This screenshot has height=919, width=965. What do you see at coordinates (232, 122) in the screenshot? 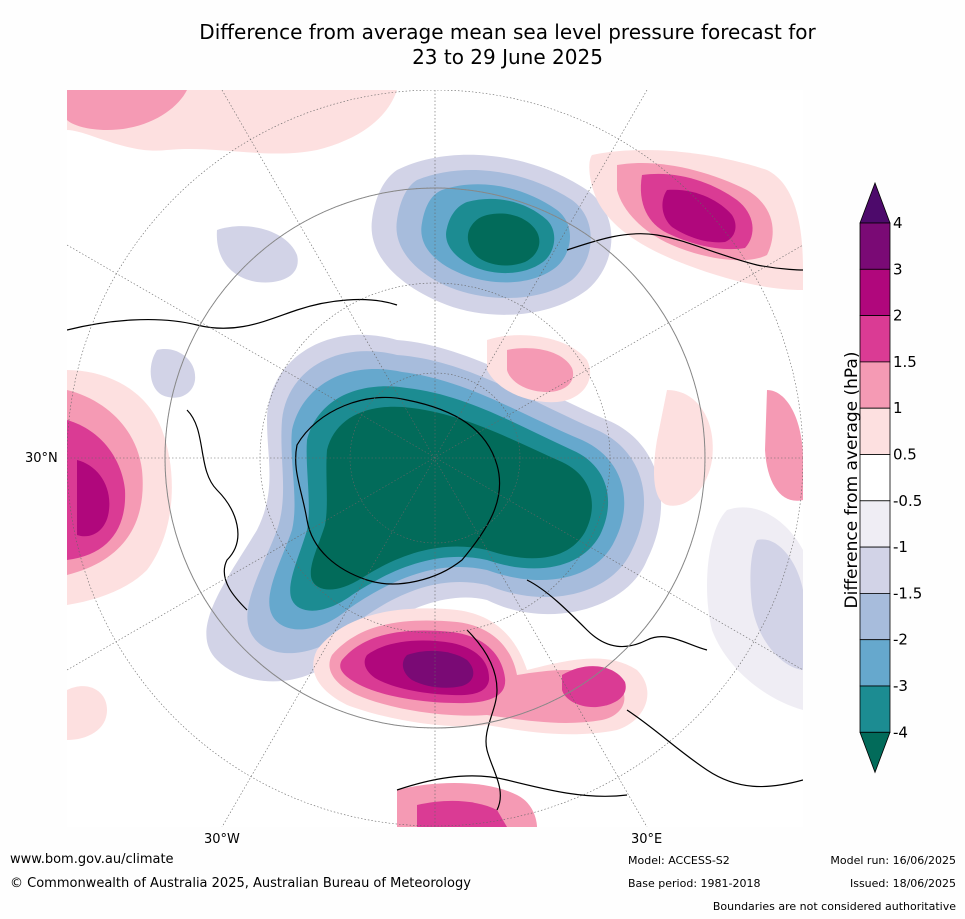
I see `anomaly-top-left-positive` at bounding box center [232, 122].